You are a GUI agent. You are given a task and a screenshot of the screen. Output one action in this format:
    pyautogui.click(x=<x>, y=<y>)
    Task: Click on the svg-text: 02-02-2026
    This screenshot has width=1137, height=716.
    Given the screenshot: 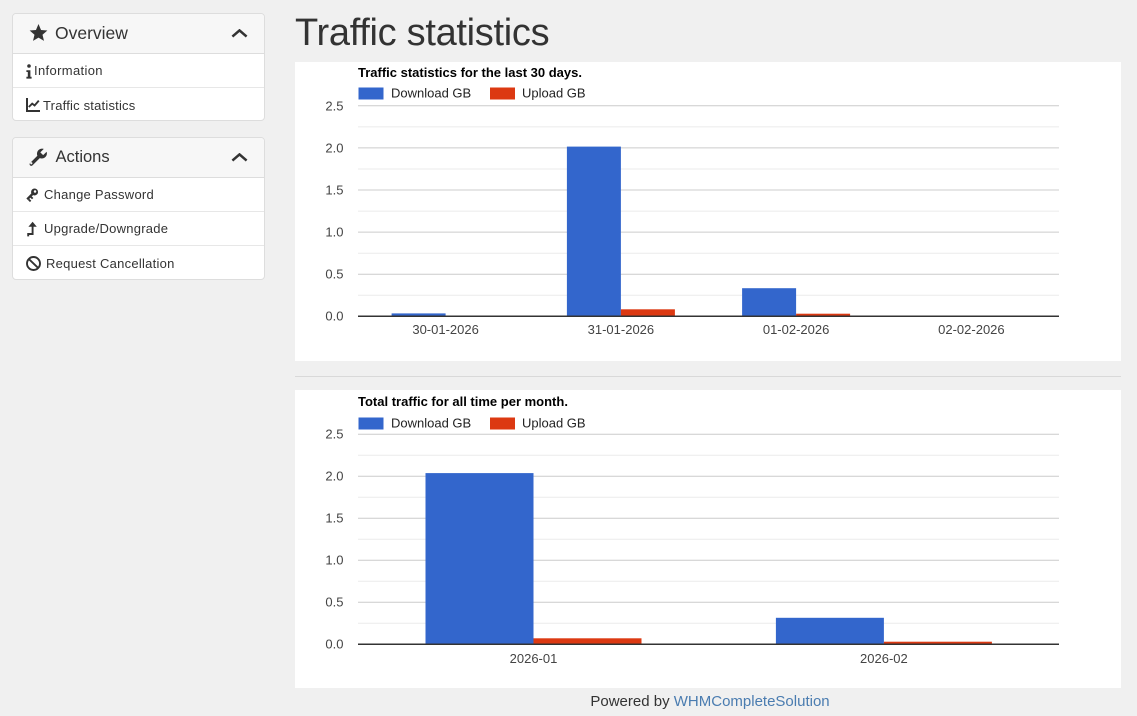 What is the action you would take?
    pyautogui.click(x=971, y=329)
    